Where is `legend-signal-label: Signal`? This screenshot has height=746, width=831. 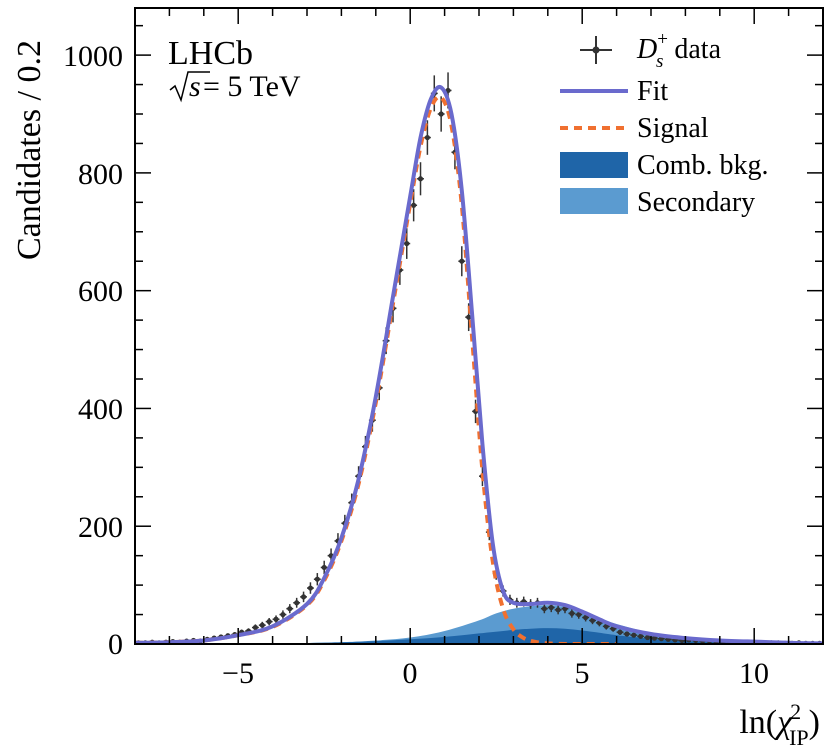 legend-signal-label: Signal is located at coordinates (673, 128).